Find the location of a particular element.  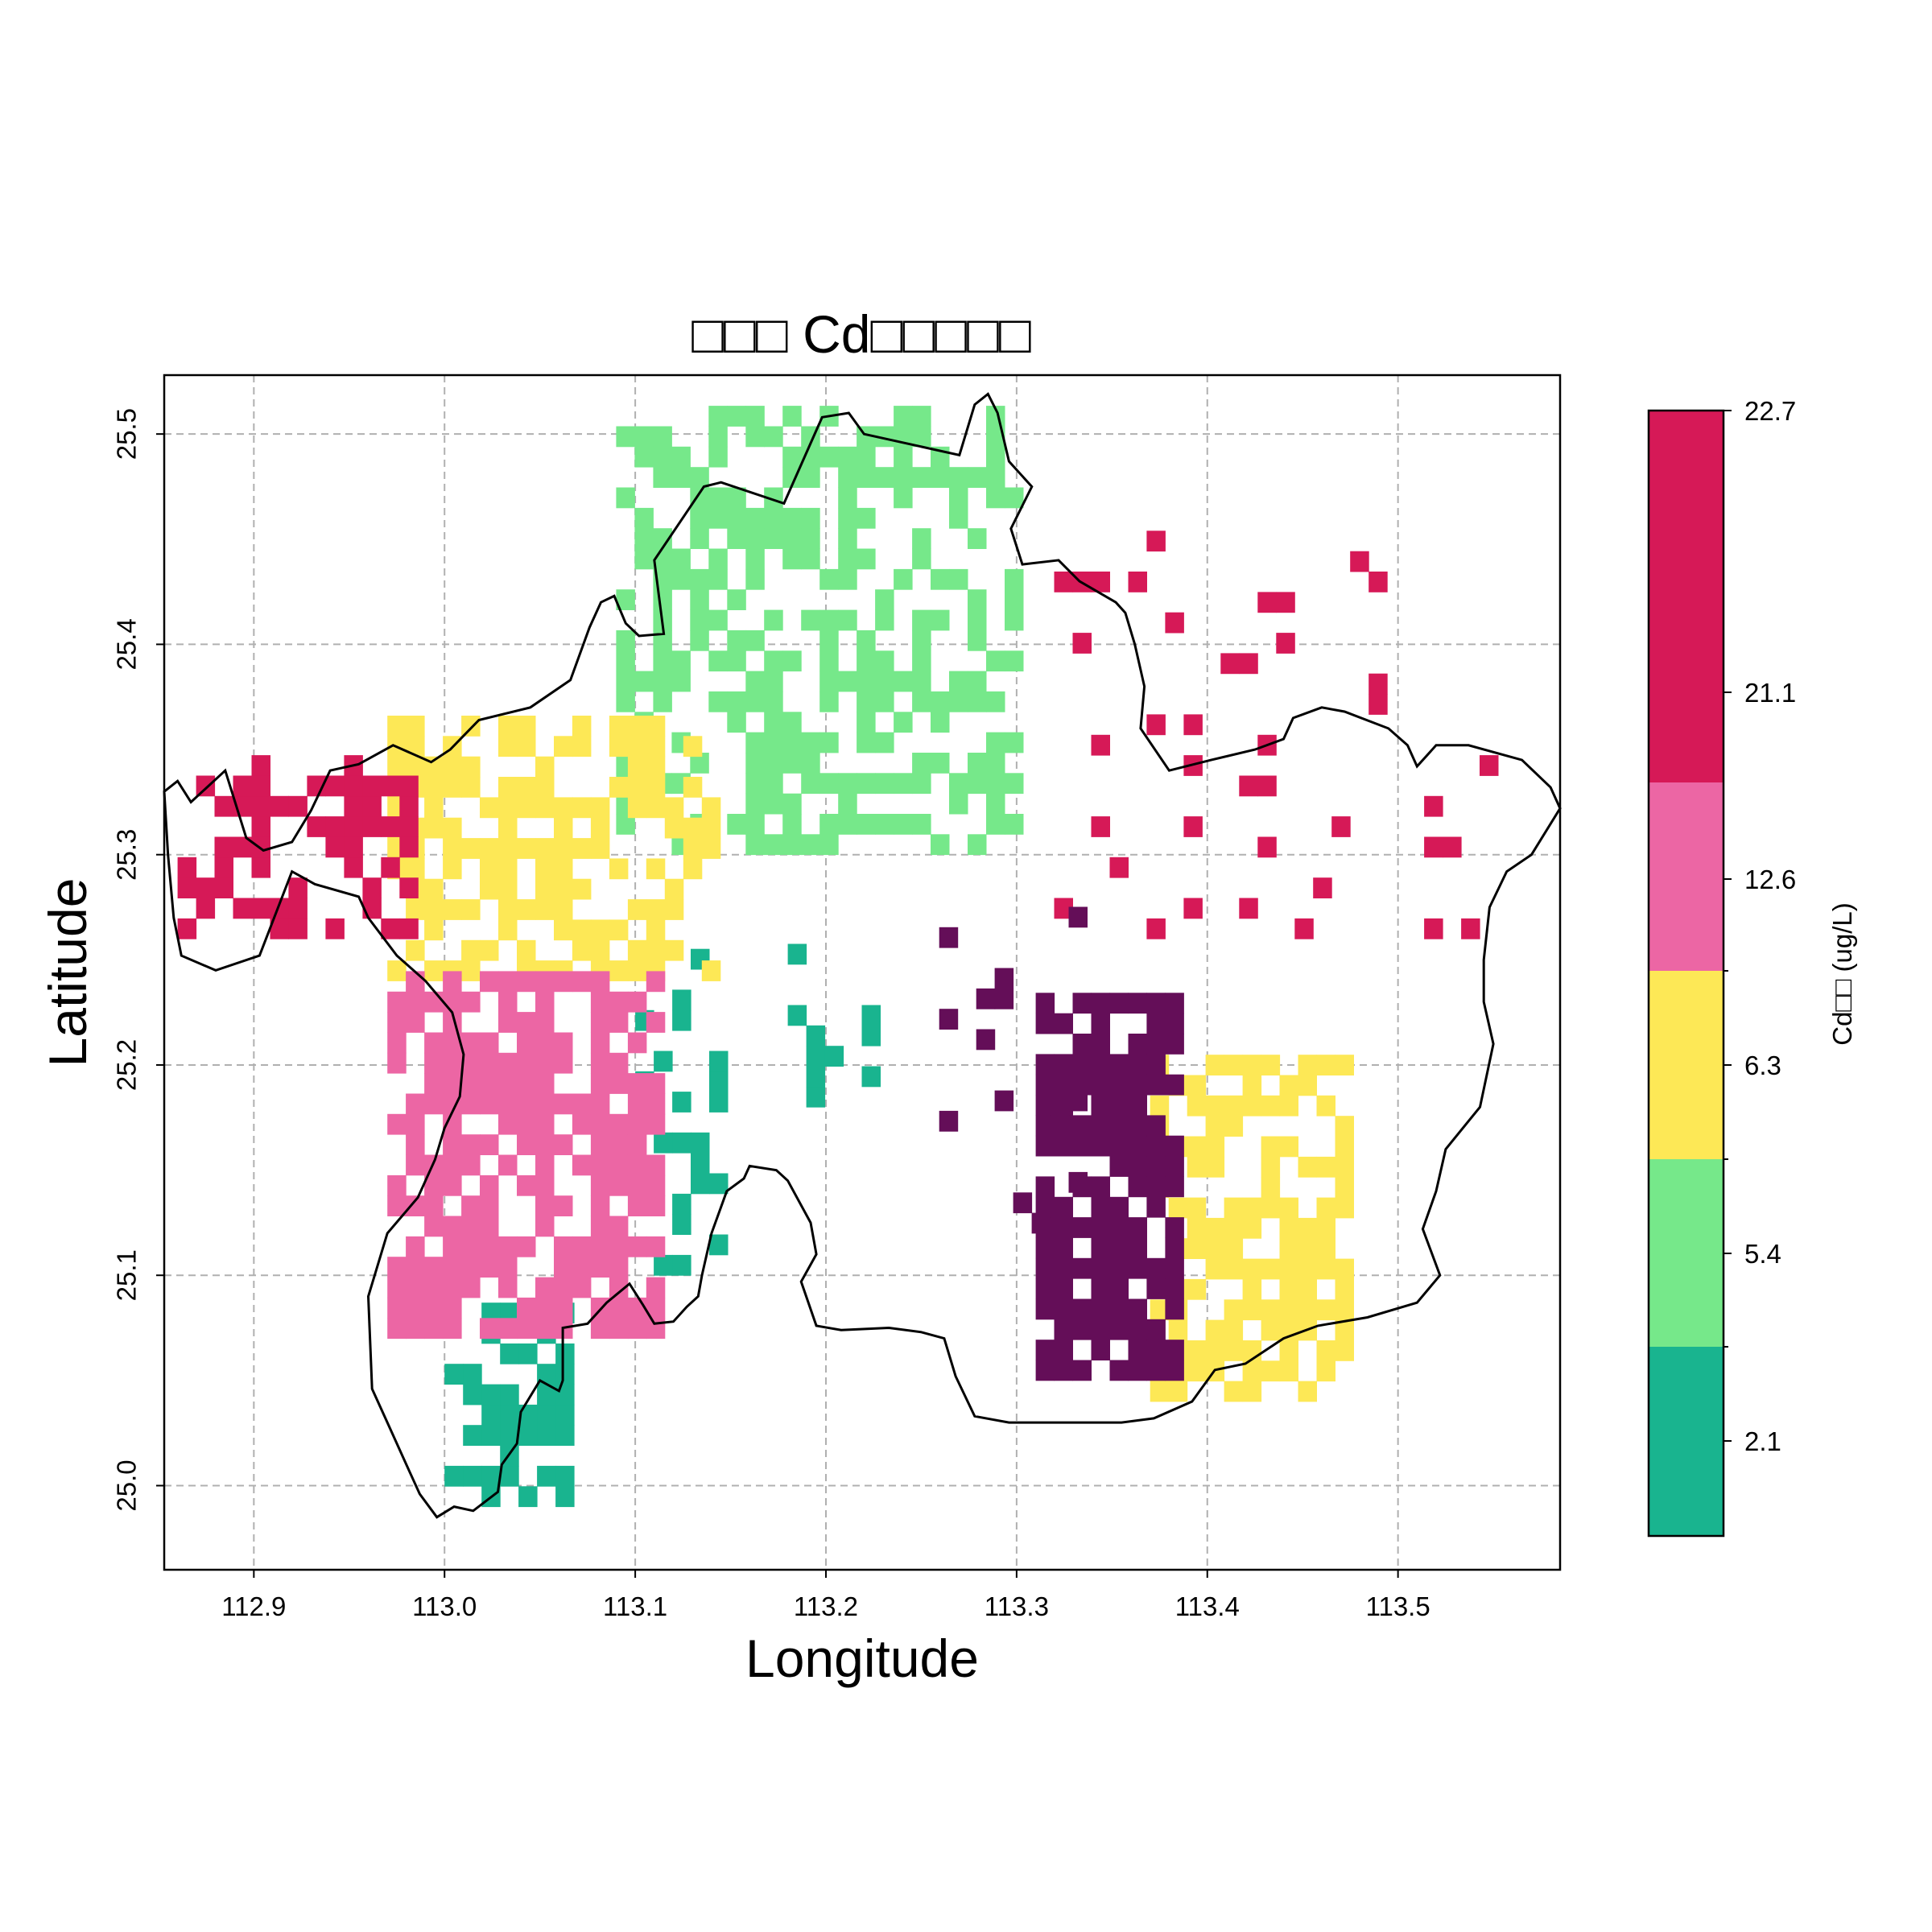

colorbar-tick-label: 2.1 is located at coordinates (1763, 1441).